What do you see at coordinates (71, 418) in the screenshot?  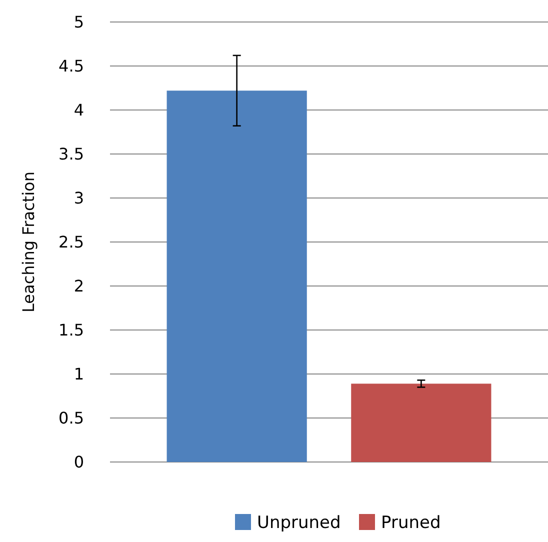 I see `y-tick-label: 0.5` at bounding box center [71, 418].